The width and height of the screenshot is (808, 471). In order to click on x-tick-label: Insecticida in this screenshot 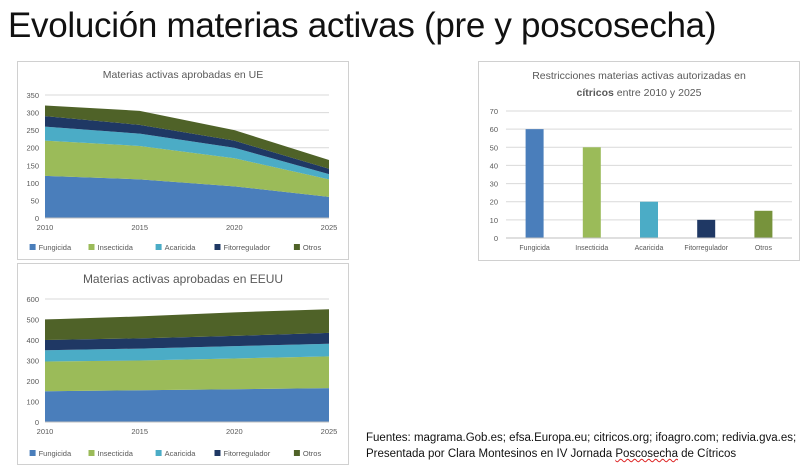, I will do `click(591, 248)`.